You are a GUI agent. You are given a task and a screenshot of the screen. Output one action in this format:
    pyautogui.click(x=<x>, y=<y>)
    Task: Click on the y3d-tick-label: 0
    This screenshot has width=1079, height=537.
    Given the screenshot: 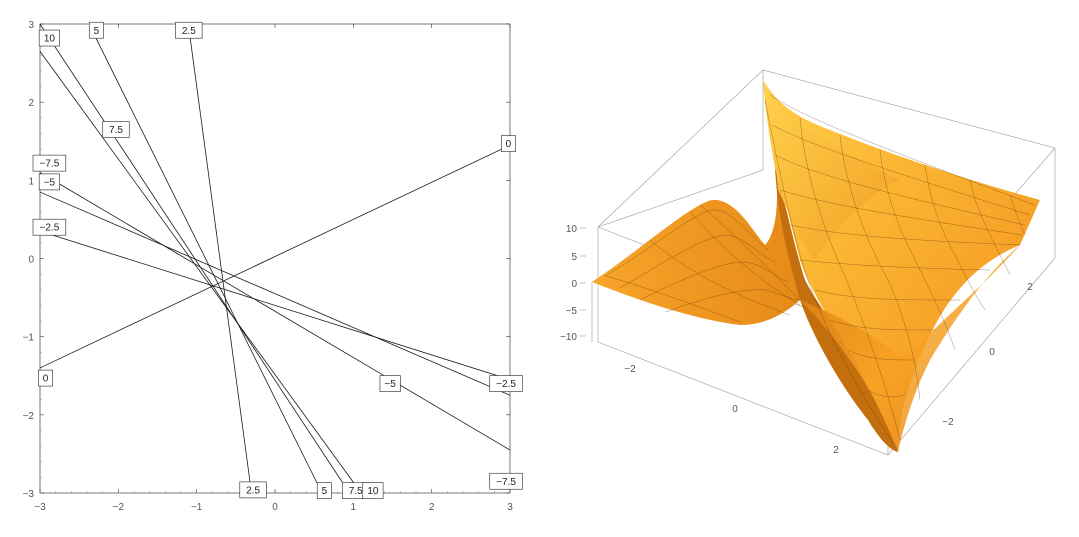 What is the action you would take?
    pyautogui.click(x=992, y=352)
    